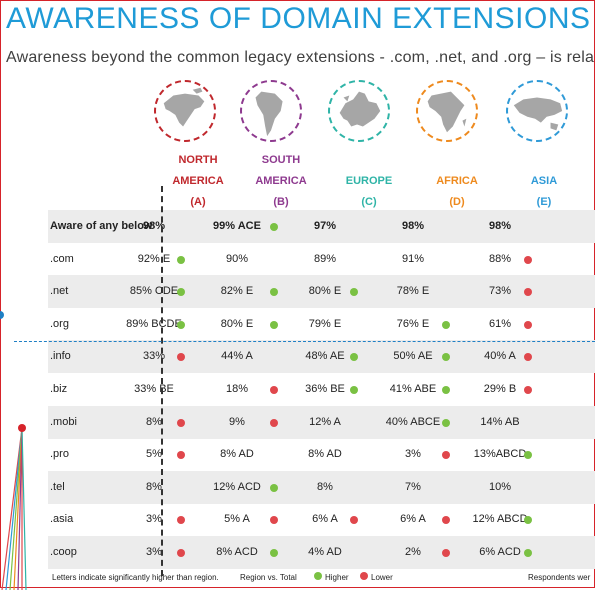 This screenshot has height=590, width=595. What do you see at coordinates (101, 226) in the screenshot?
I see `row-label: Aware of any below` at bounding box center [101, 226].